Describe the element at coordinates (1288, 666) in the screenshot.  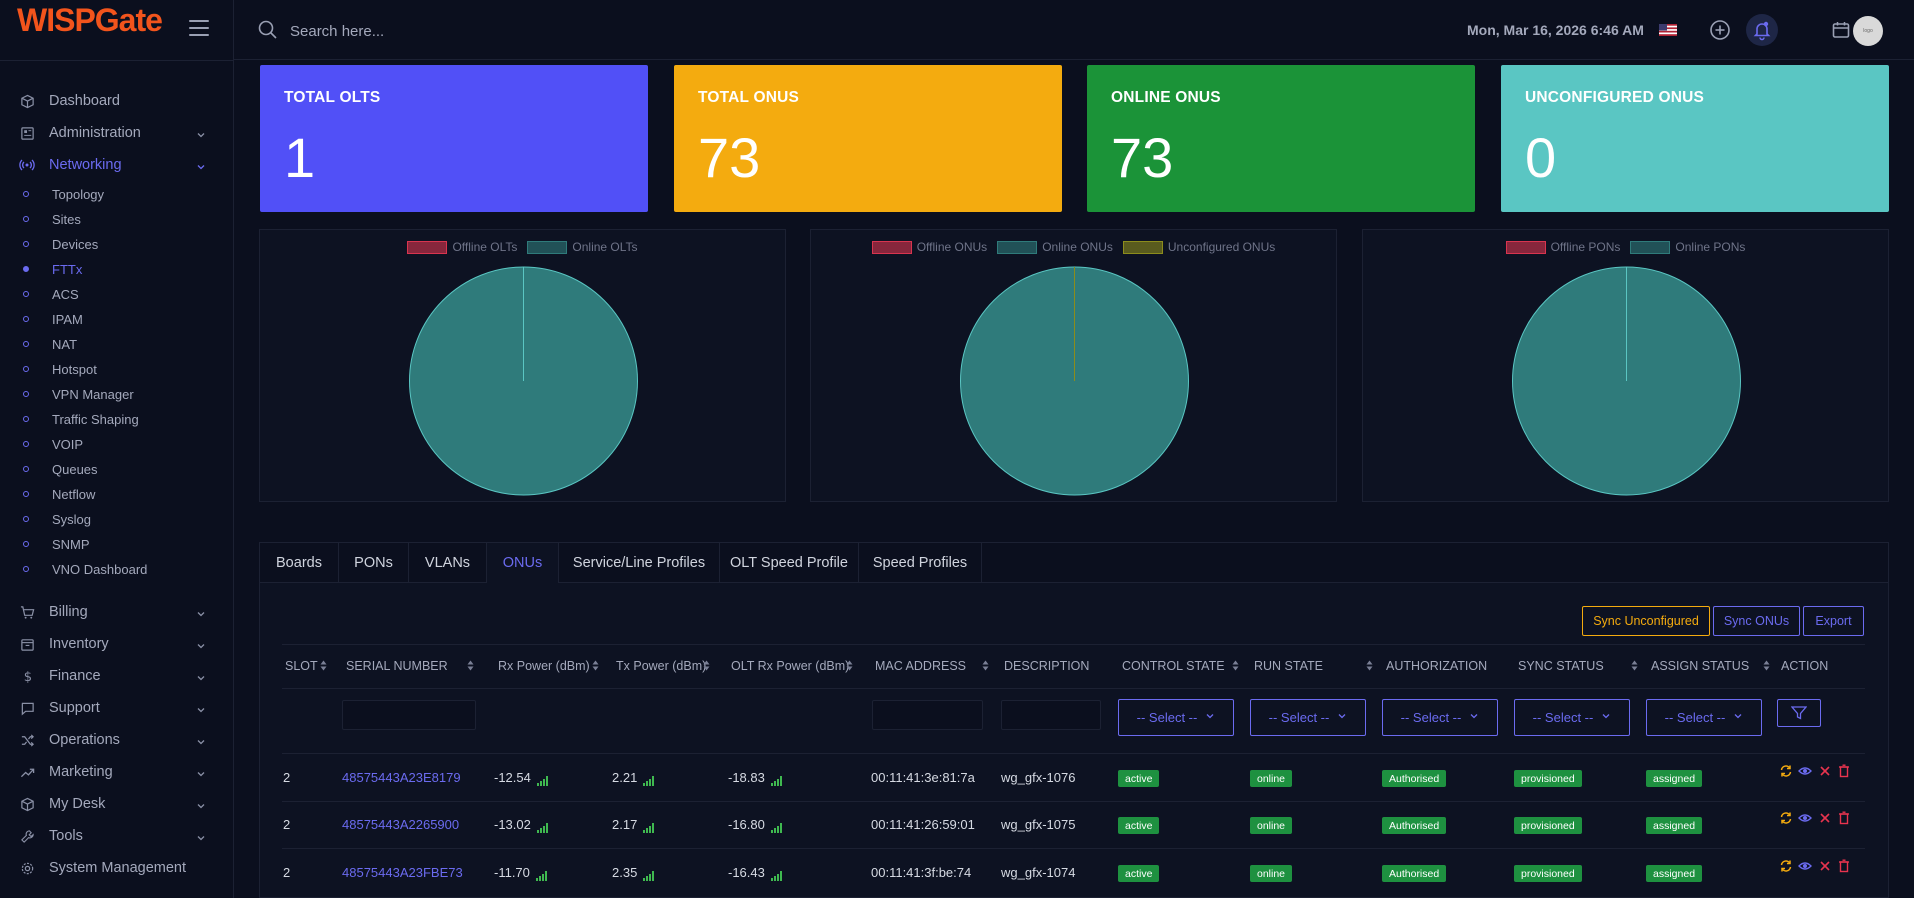
I see `column-header: RUN STATE` at that location.